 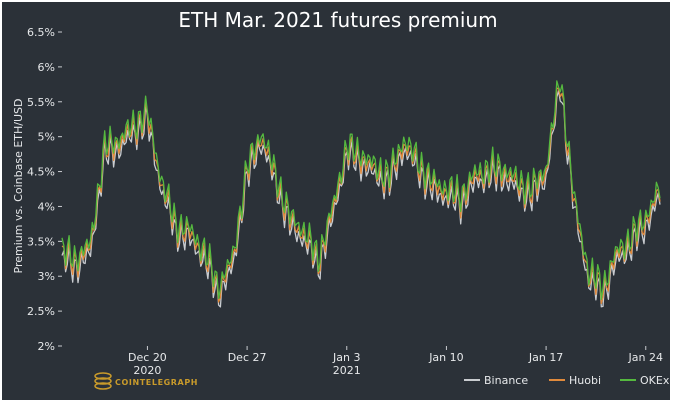 I want to click on y-axis-label: Premium vs. Coinbase ETH/USD, so click(x=18, y=186).